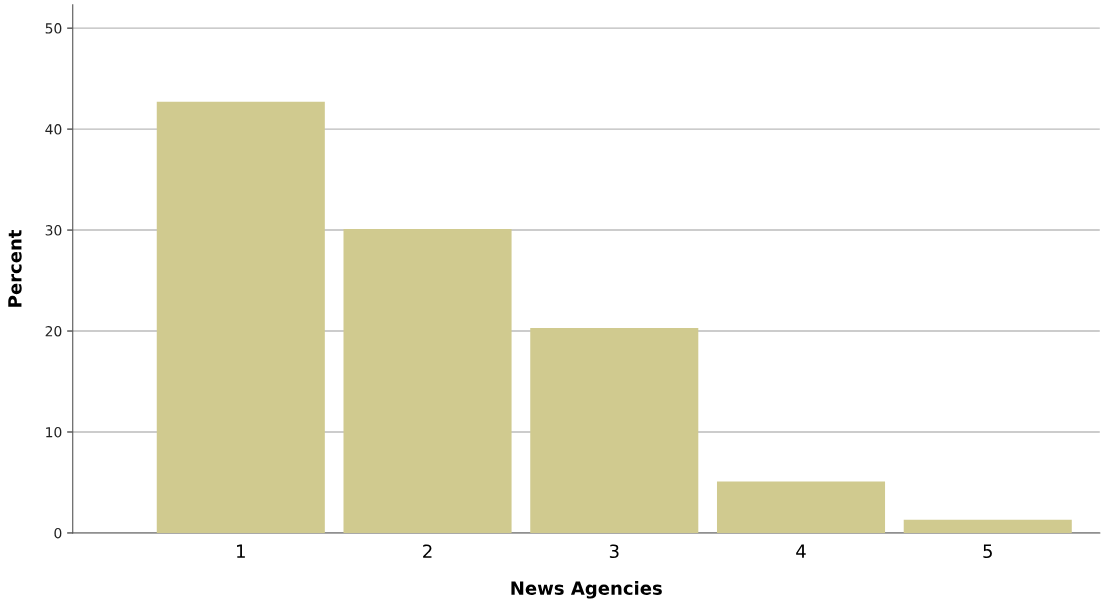  Describe the element at coordinates (987, 551) in the screenshot. I see `x-tick-label: 5` at that location.